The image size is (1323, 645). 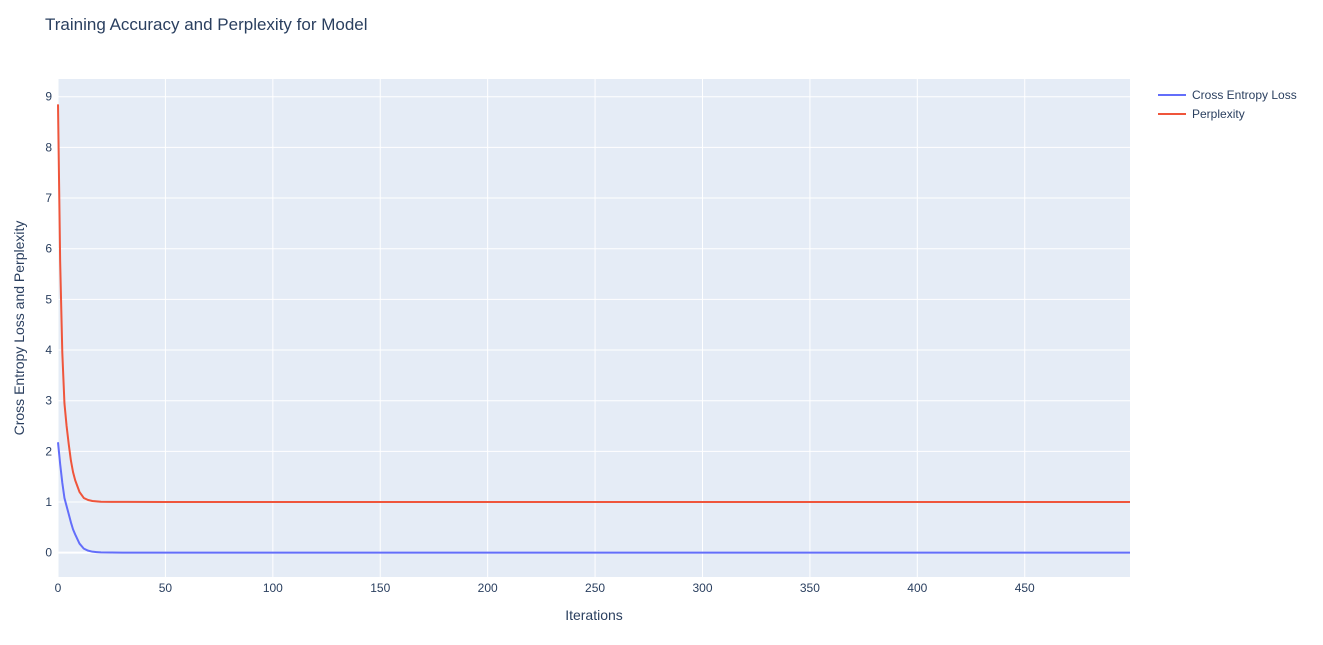 I want to click on y-tick-label: 2, so click(x=48, y=451).